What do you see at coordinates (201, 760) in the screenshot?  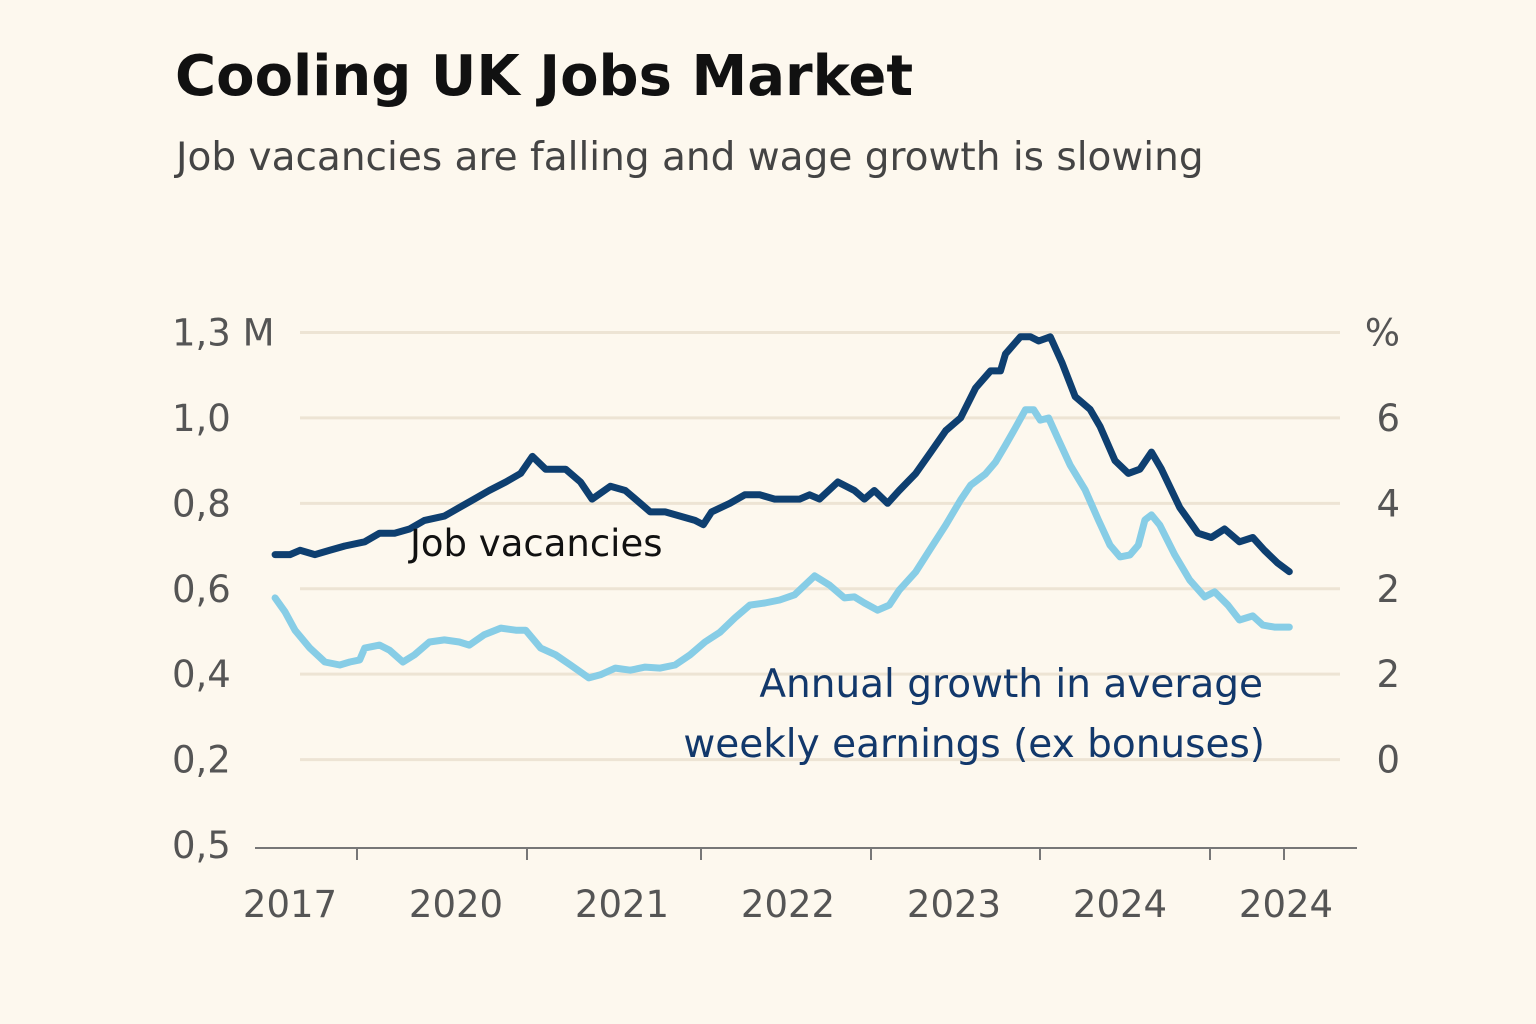 I see `left-tick-label: 0,2` at bounding box center [201, 760].